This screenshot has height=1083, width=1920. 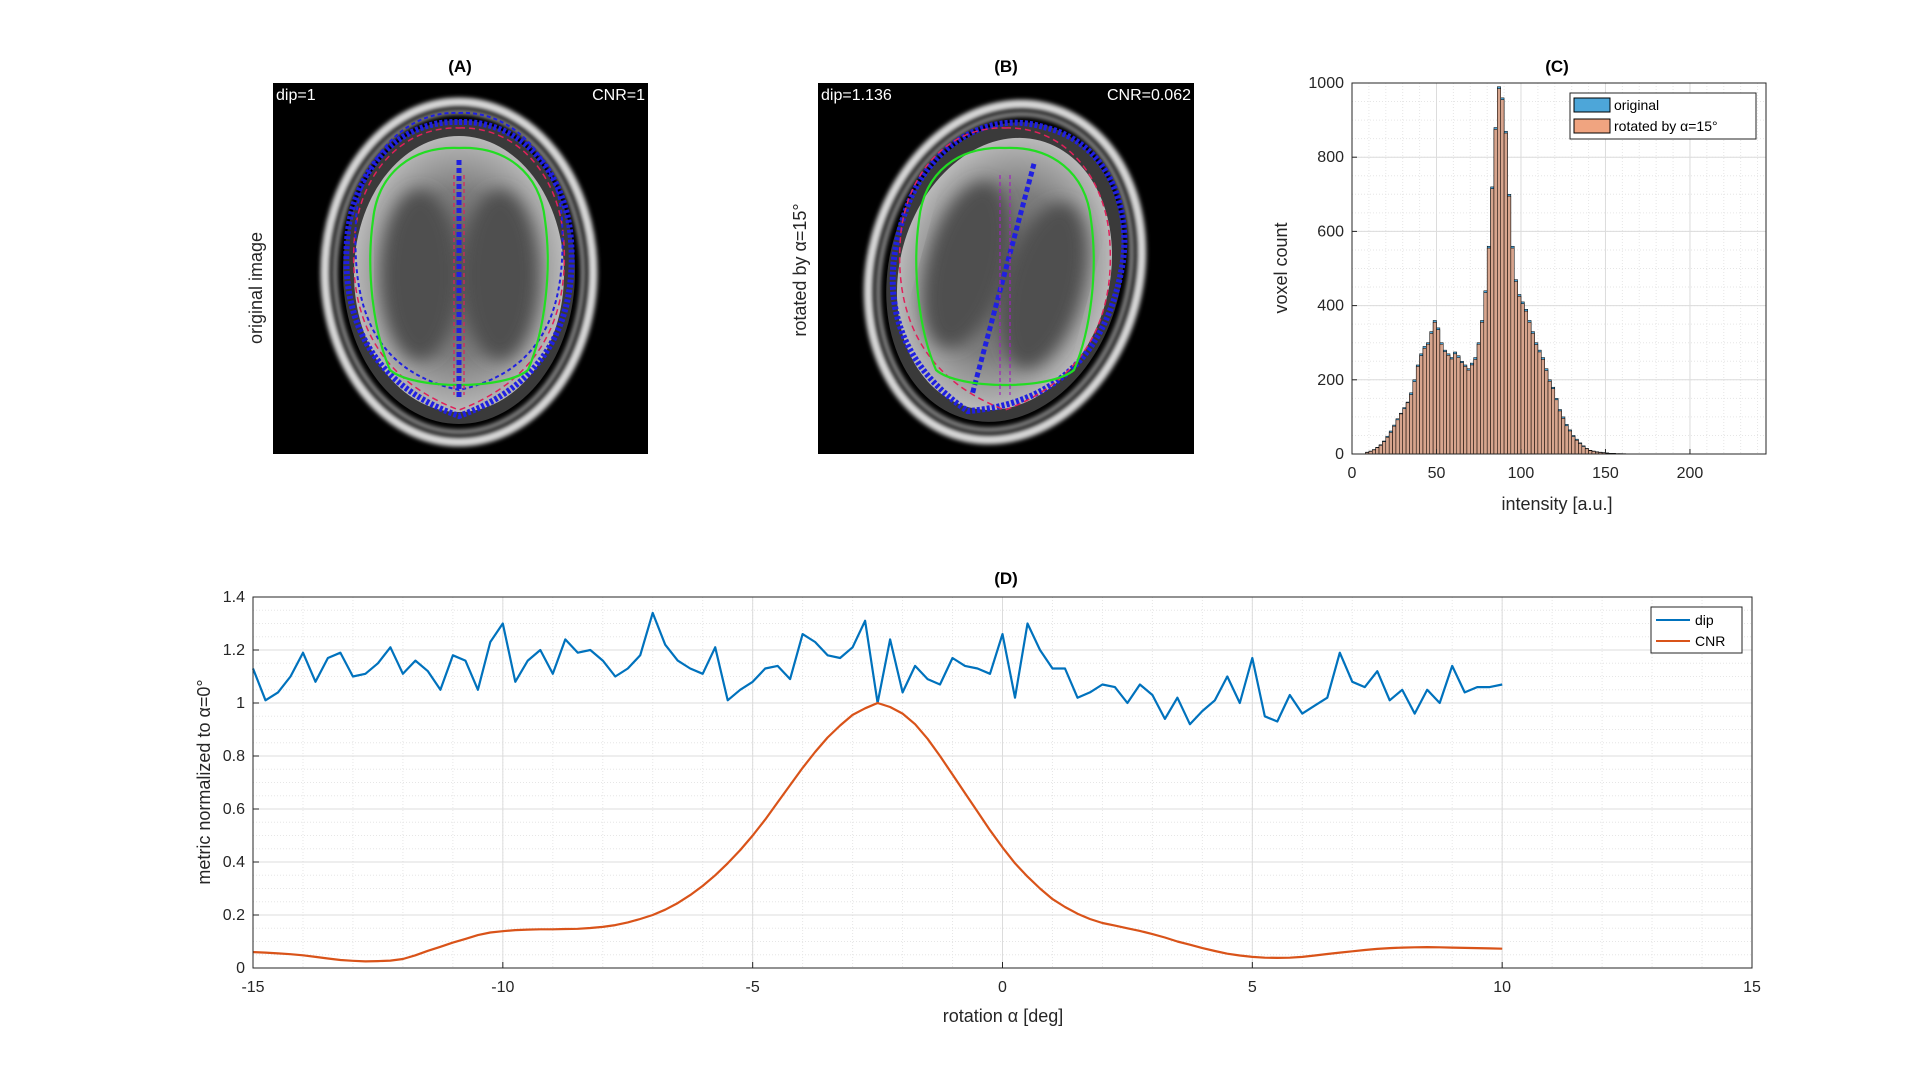 I want to click on panel-d-ytick-label: 1.4, so click(x=234, y=597).